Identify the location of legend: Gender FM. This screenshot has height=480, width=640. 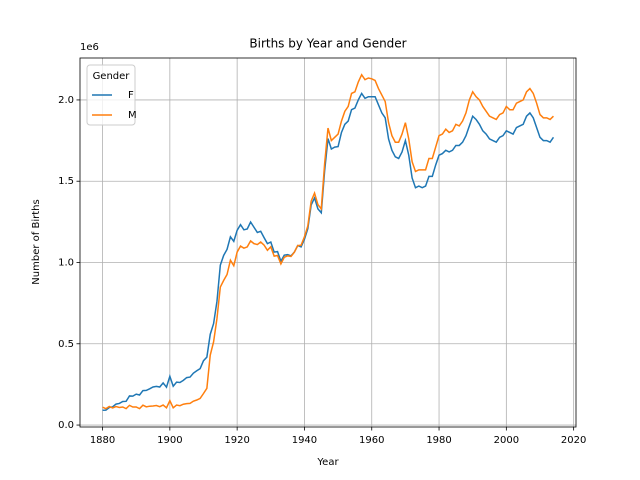
(111, 95).